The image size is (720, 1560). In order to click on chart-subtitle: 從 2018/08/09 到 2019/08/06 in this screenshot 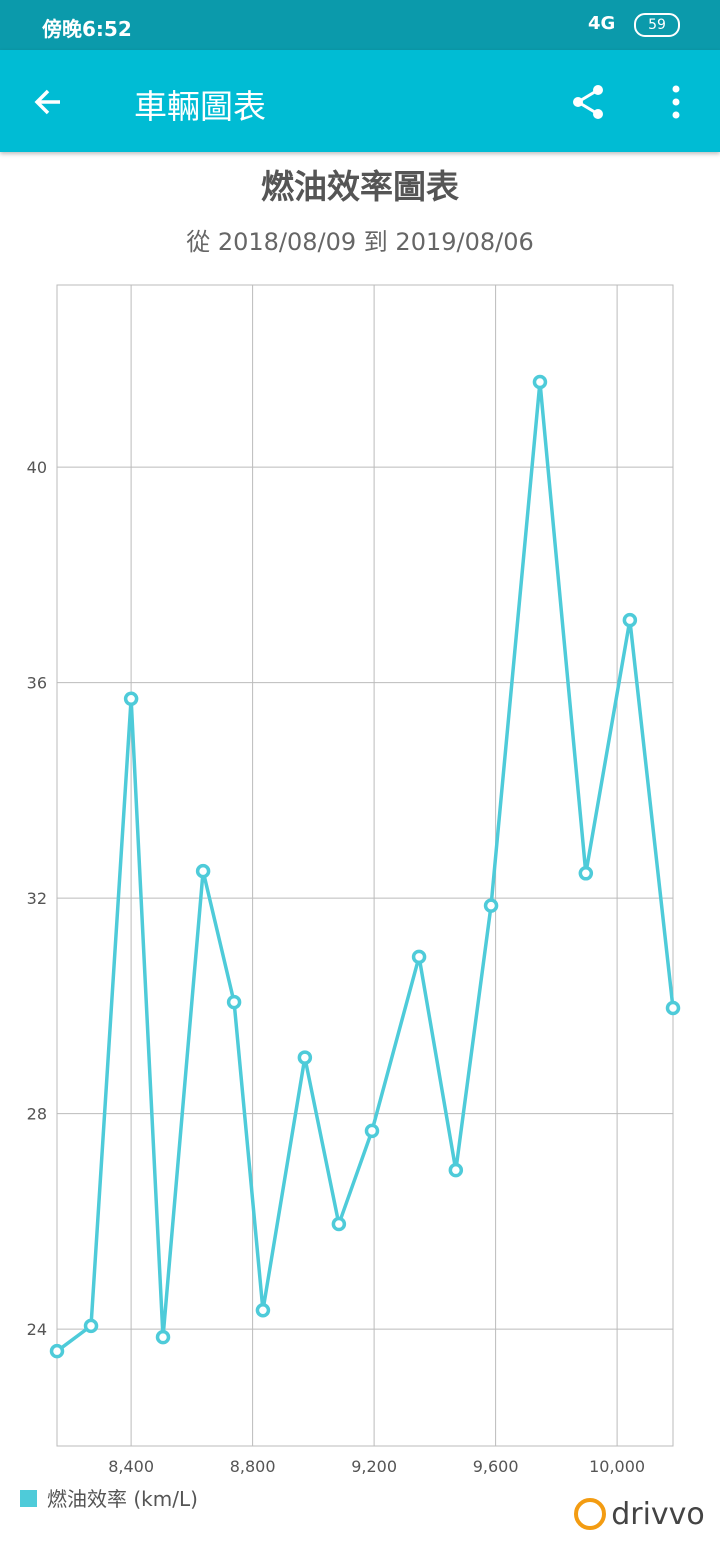, I will do `click(360, 242)`.